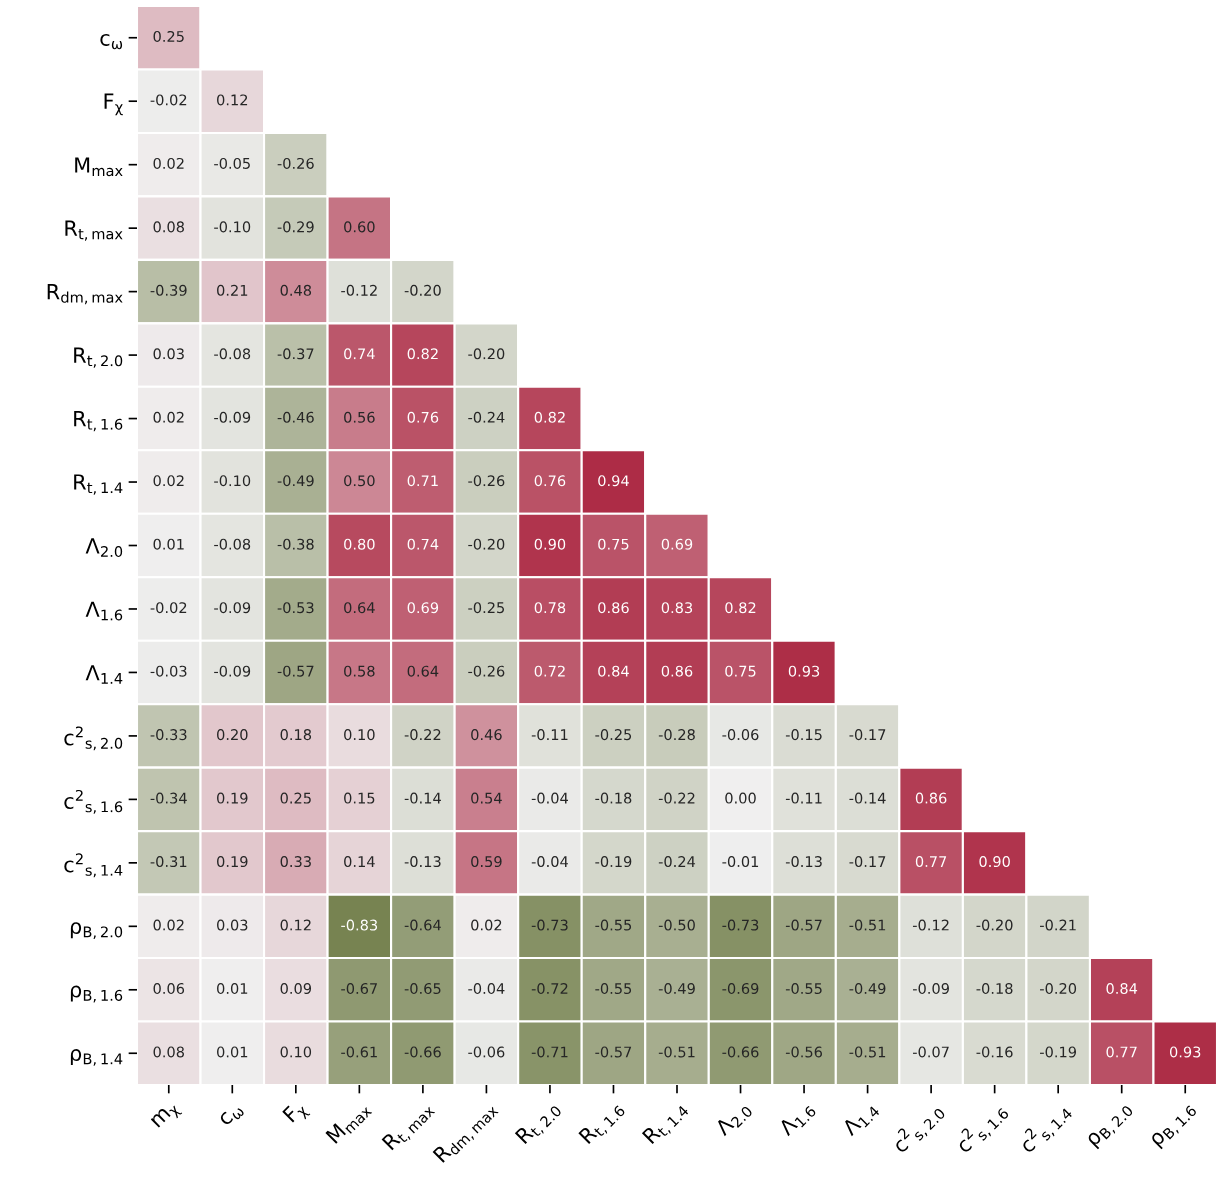  I want to click on x-tick-label: Λ$_{1.4}$, so click(861, 1119).